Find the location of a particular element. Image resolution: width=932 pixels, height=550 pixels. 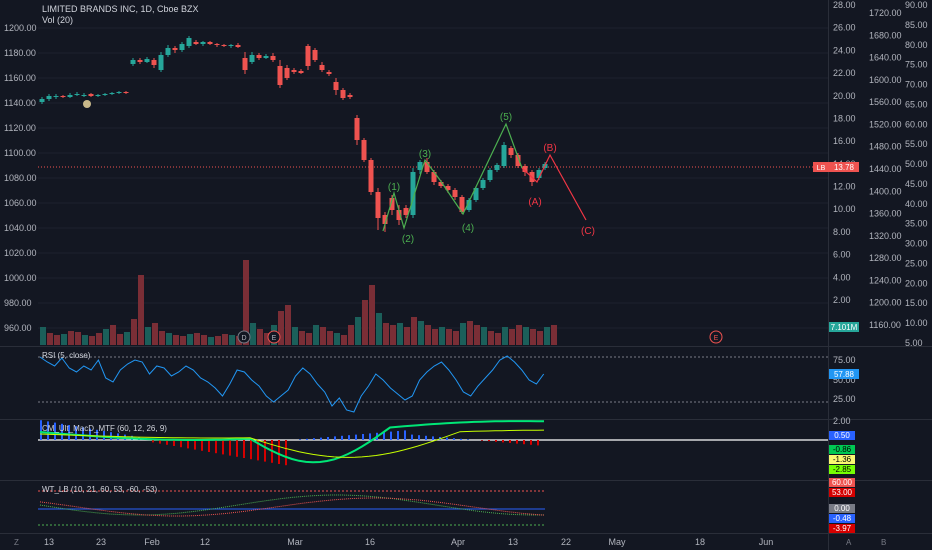

macd-signal-line is located at coordinates (292, 443).